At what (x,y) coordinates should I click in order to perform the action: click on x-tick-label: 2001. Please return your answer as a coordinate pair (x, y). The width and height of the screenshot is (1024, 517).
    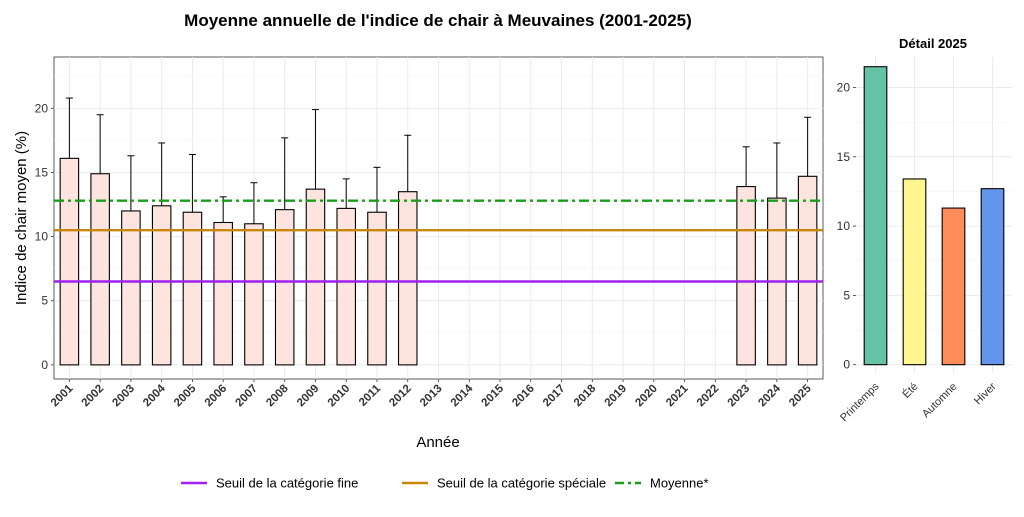
    Looking at the image, I should click on (62, 395).